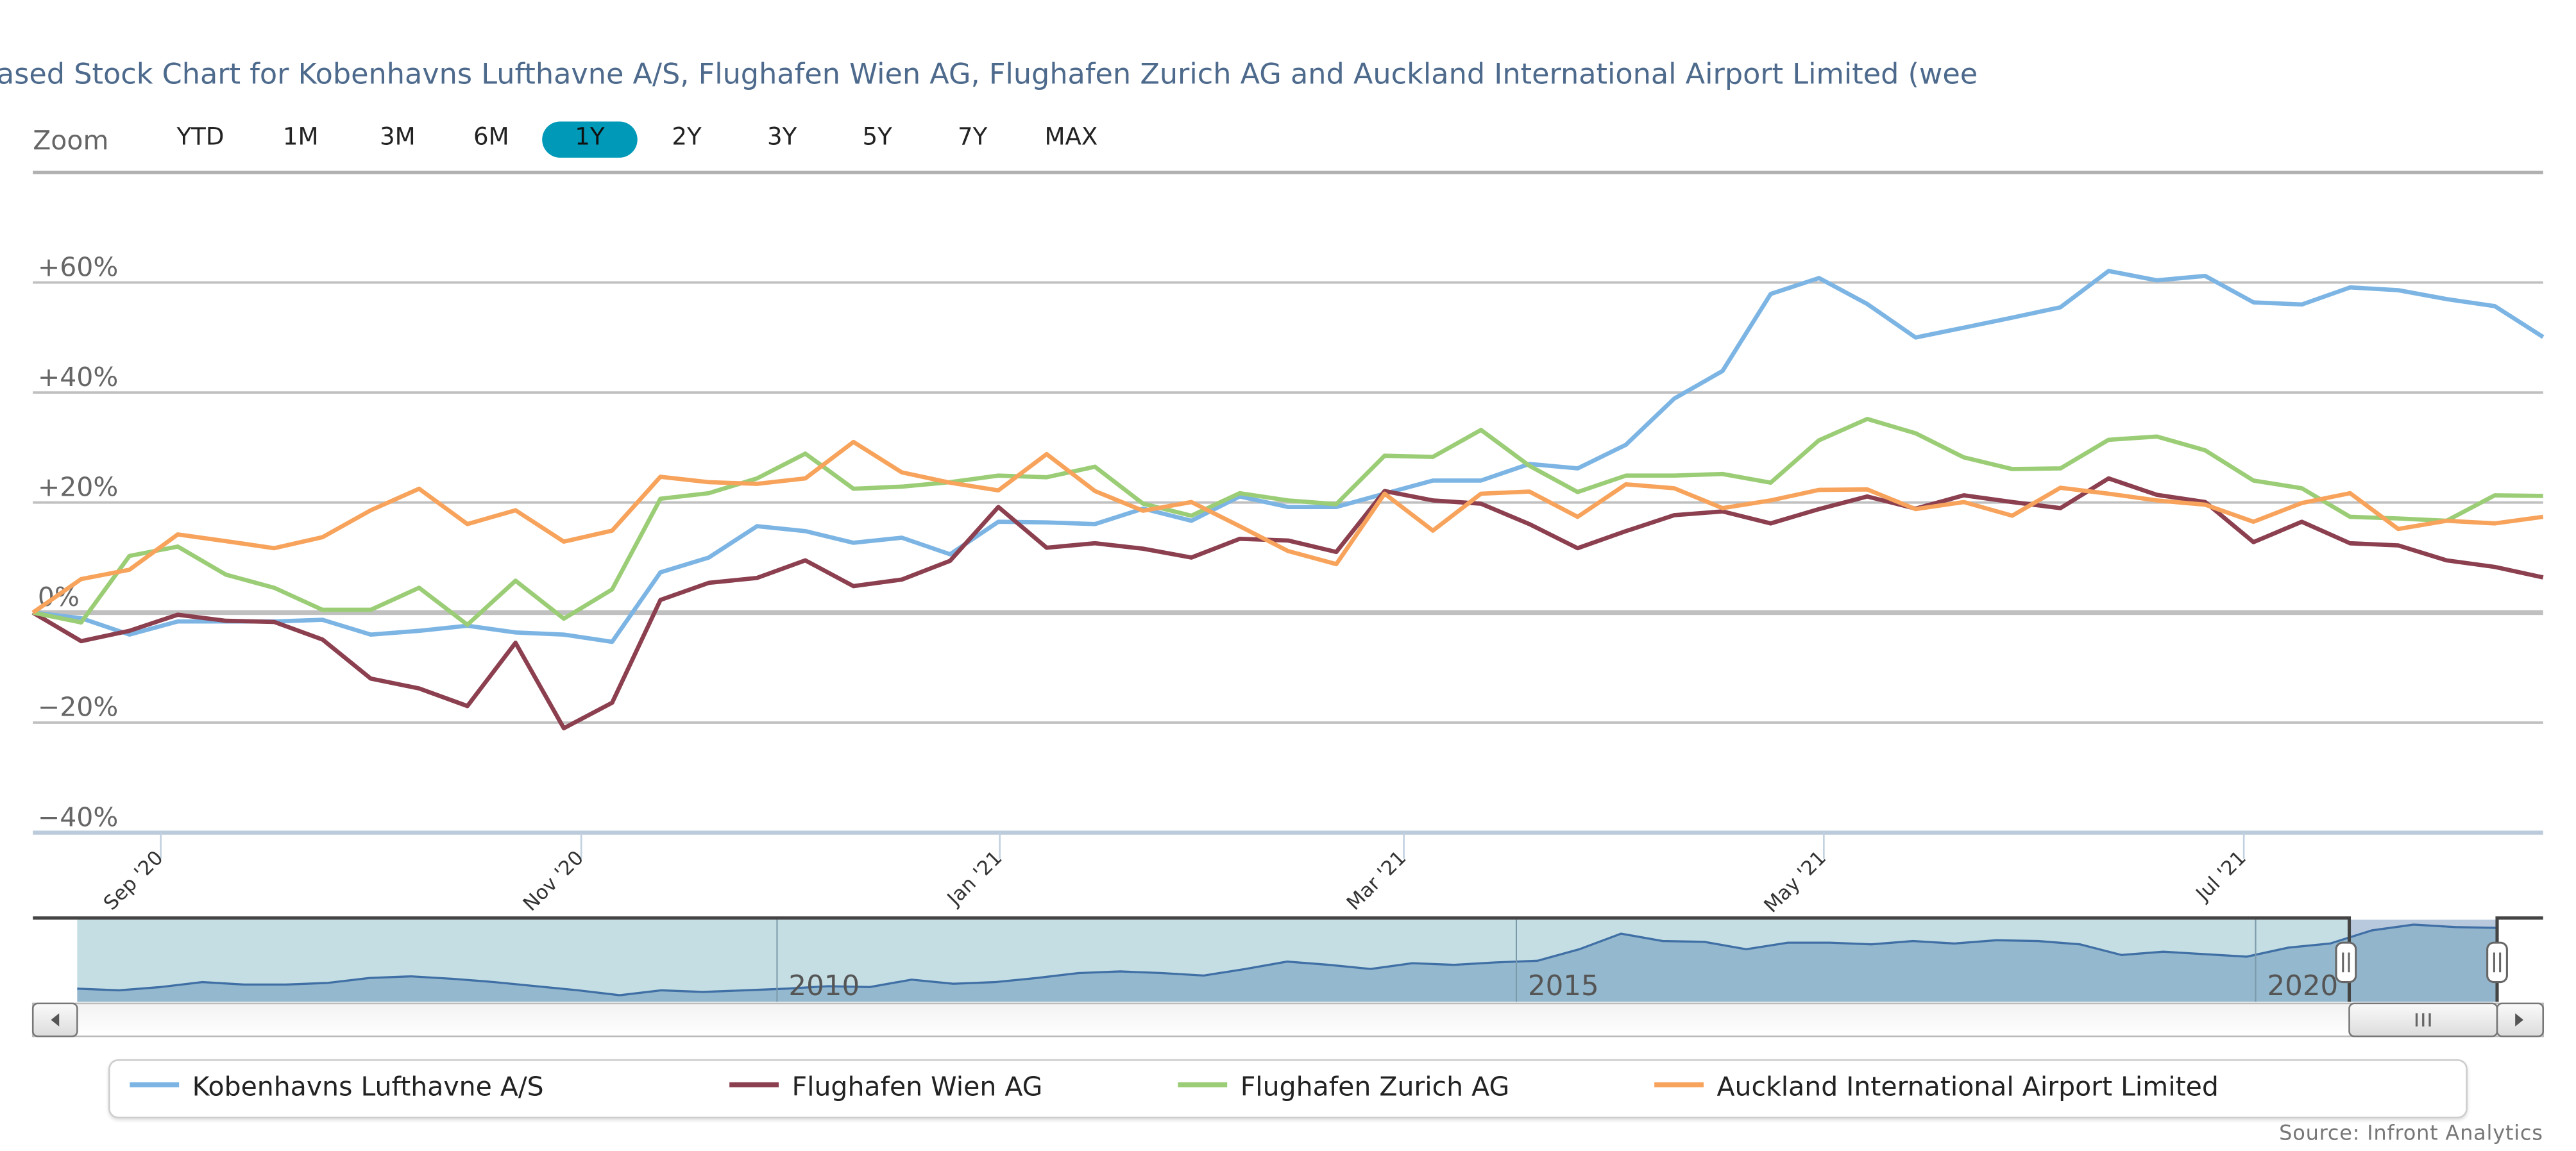 The image size is (2576, 1151). I want to click on legend-item-kobenhavns: Kobenhavns Lufthavne A/S, so click(337, 1086).